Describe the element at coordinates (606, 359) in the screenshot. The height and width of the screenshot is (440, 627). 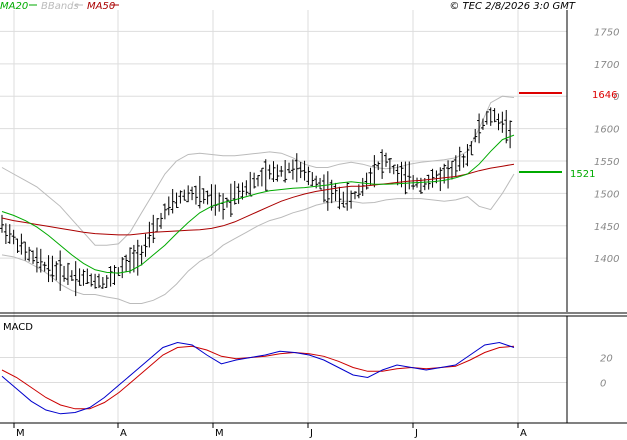
I see `macd-y-tick: 20` at that location.